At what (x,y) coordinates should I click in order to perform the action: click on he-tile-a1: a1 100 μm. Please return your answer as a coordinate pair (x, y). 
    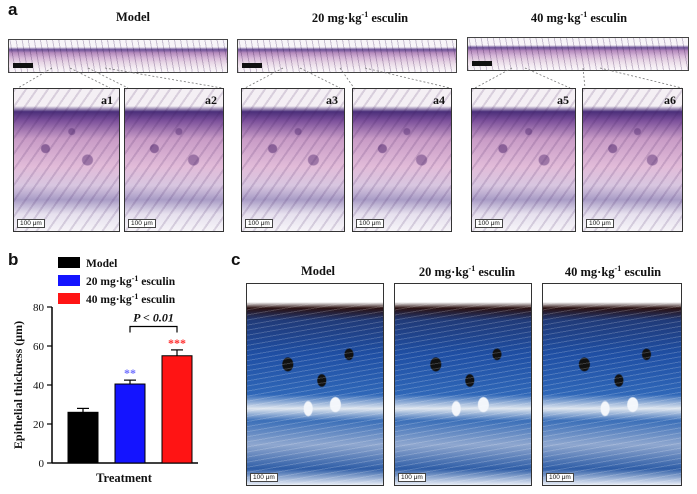
    Looking at the image, I should click on (66, 160).